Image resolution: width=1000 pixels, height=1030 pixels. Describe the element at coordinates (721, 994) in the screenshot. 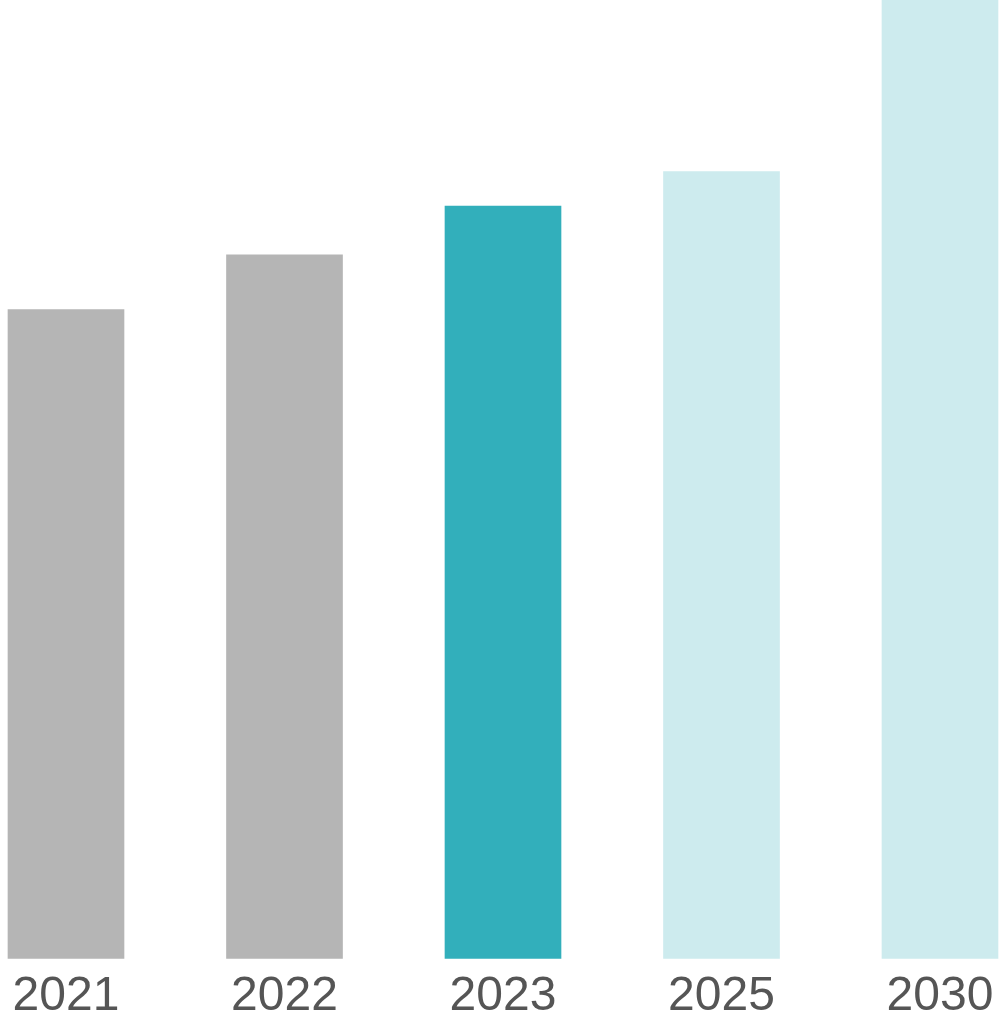

I see `x-tick-label: 2025` at that location.